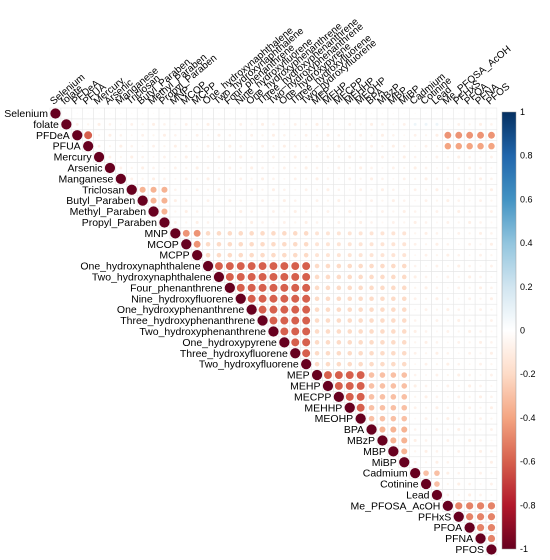  Describe the element at coordinates (103, 190) in the screenshot. I see `row-label: Triclosan` at that location.